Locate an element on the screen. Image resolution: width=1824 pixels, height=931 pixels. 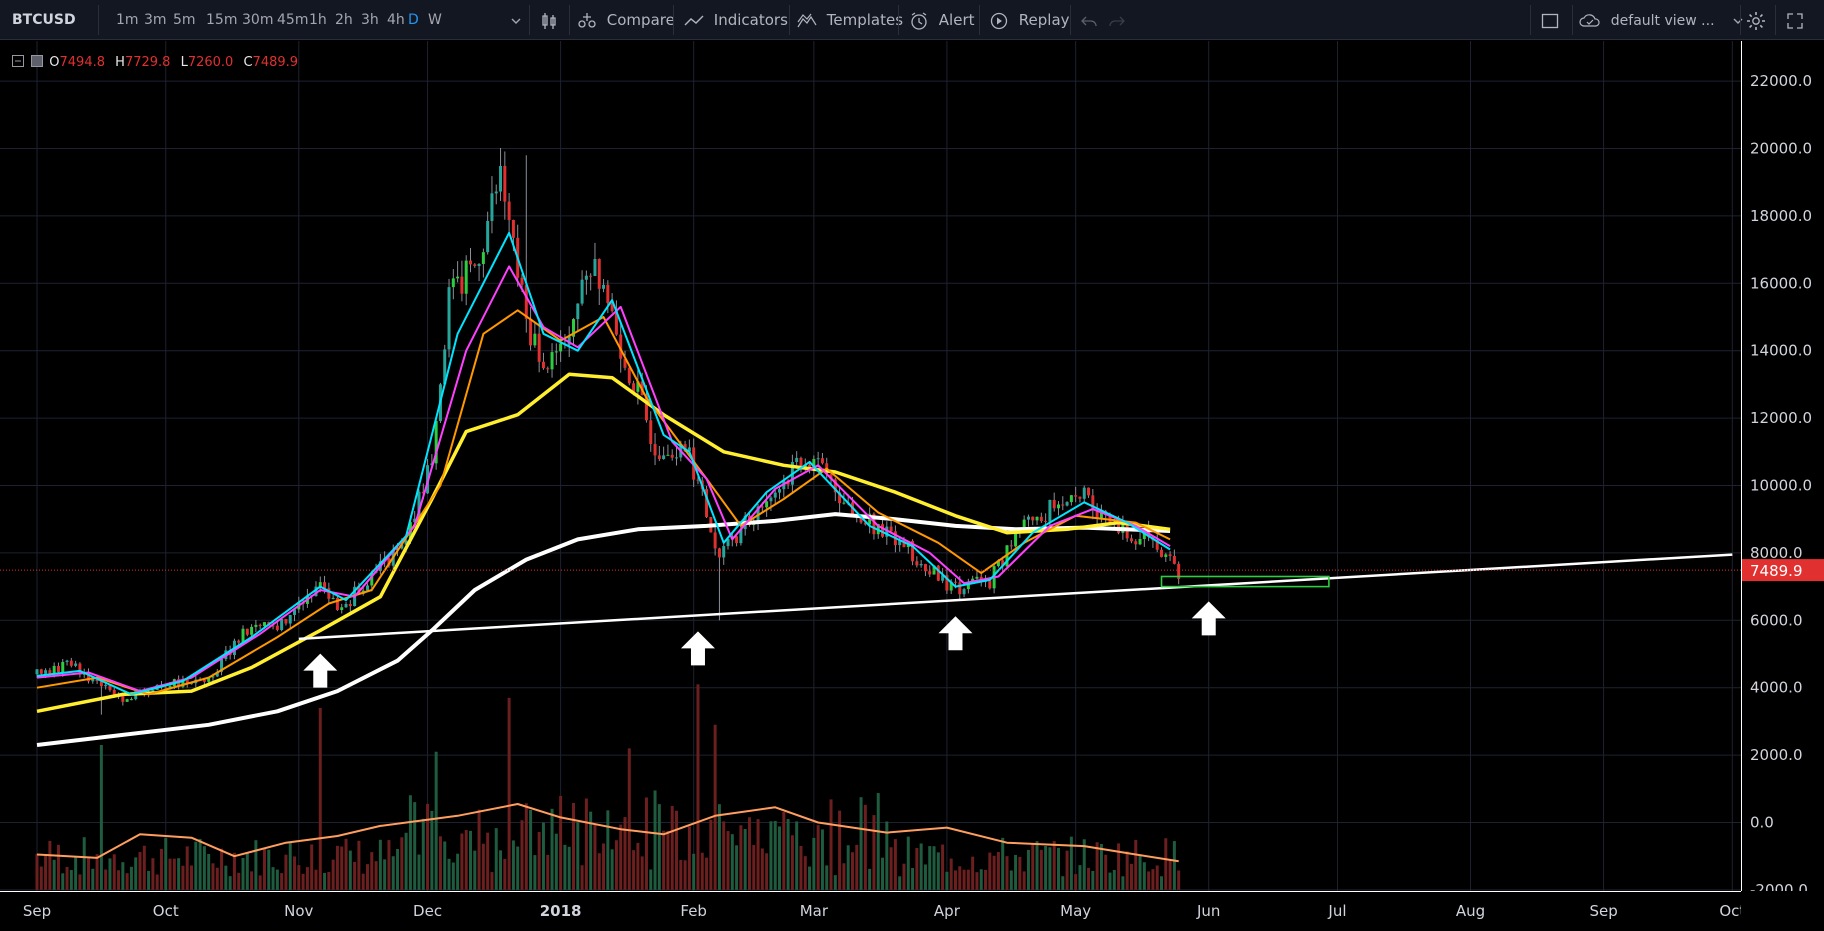
templates-button: Templates is located at coordinates (849, 20).